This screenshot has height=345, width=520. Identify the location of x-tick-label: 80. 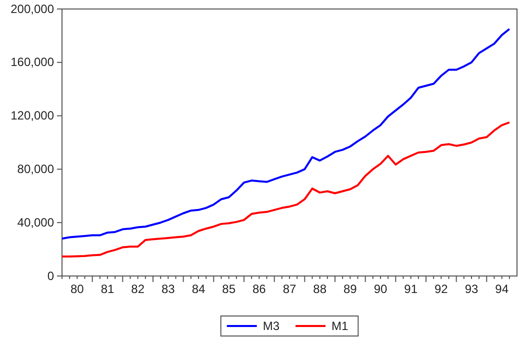
(77, 289).